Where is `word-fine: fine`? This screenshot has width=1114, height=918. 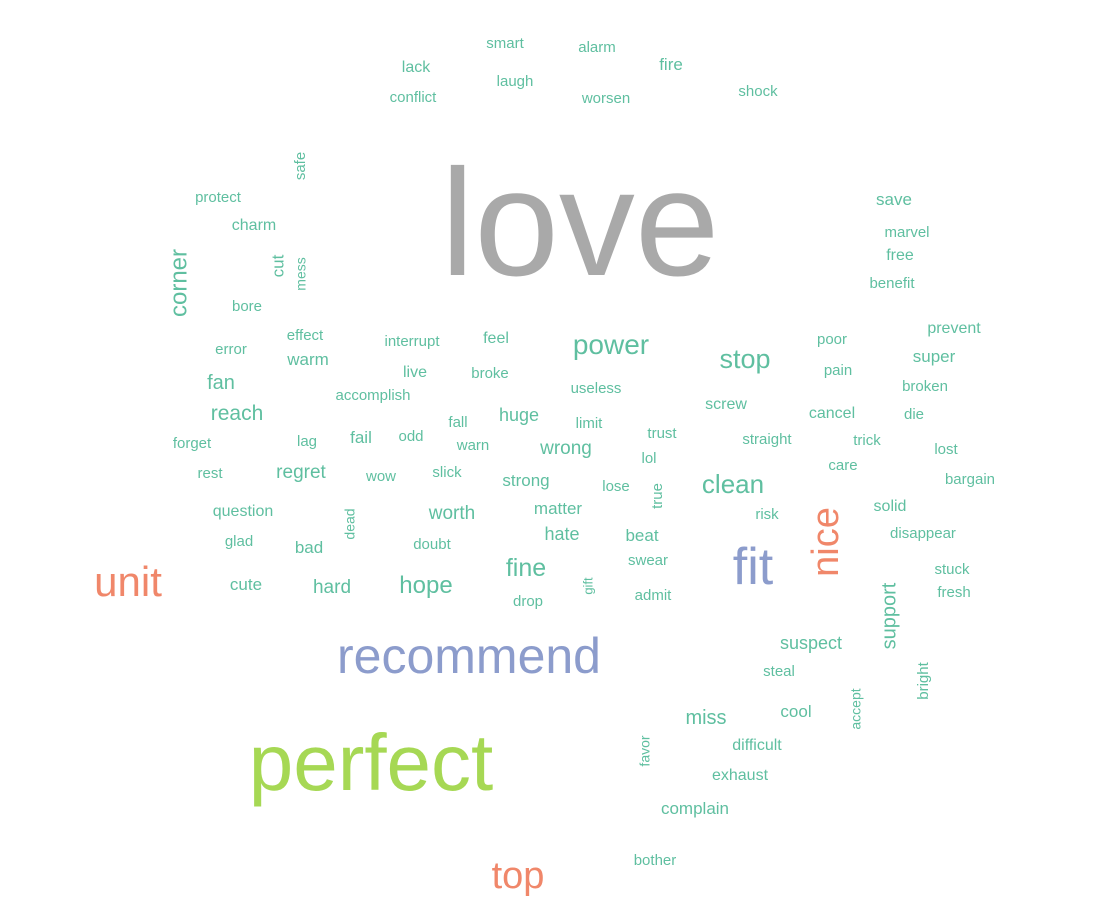 word-fine: fine is located at coordinates (526, 568).